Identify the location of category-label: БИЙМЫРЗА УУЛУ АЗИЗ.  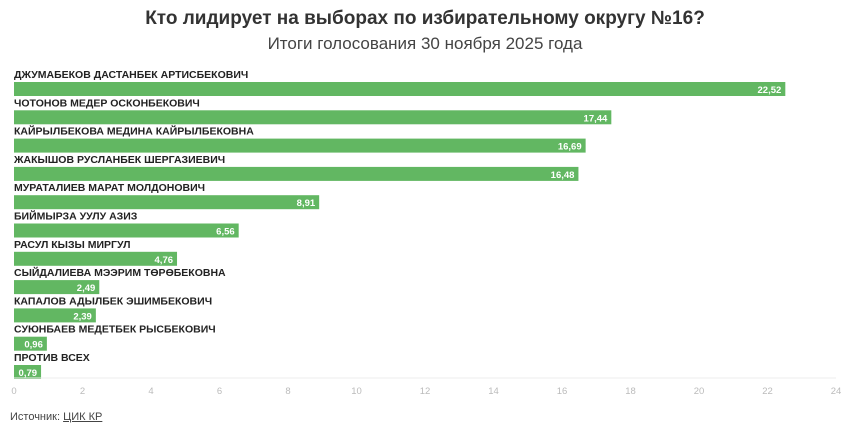
(76, 216).